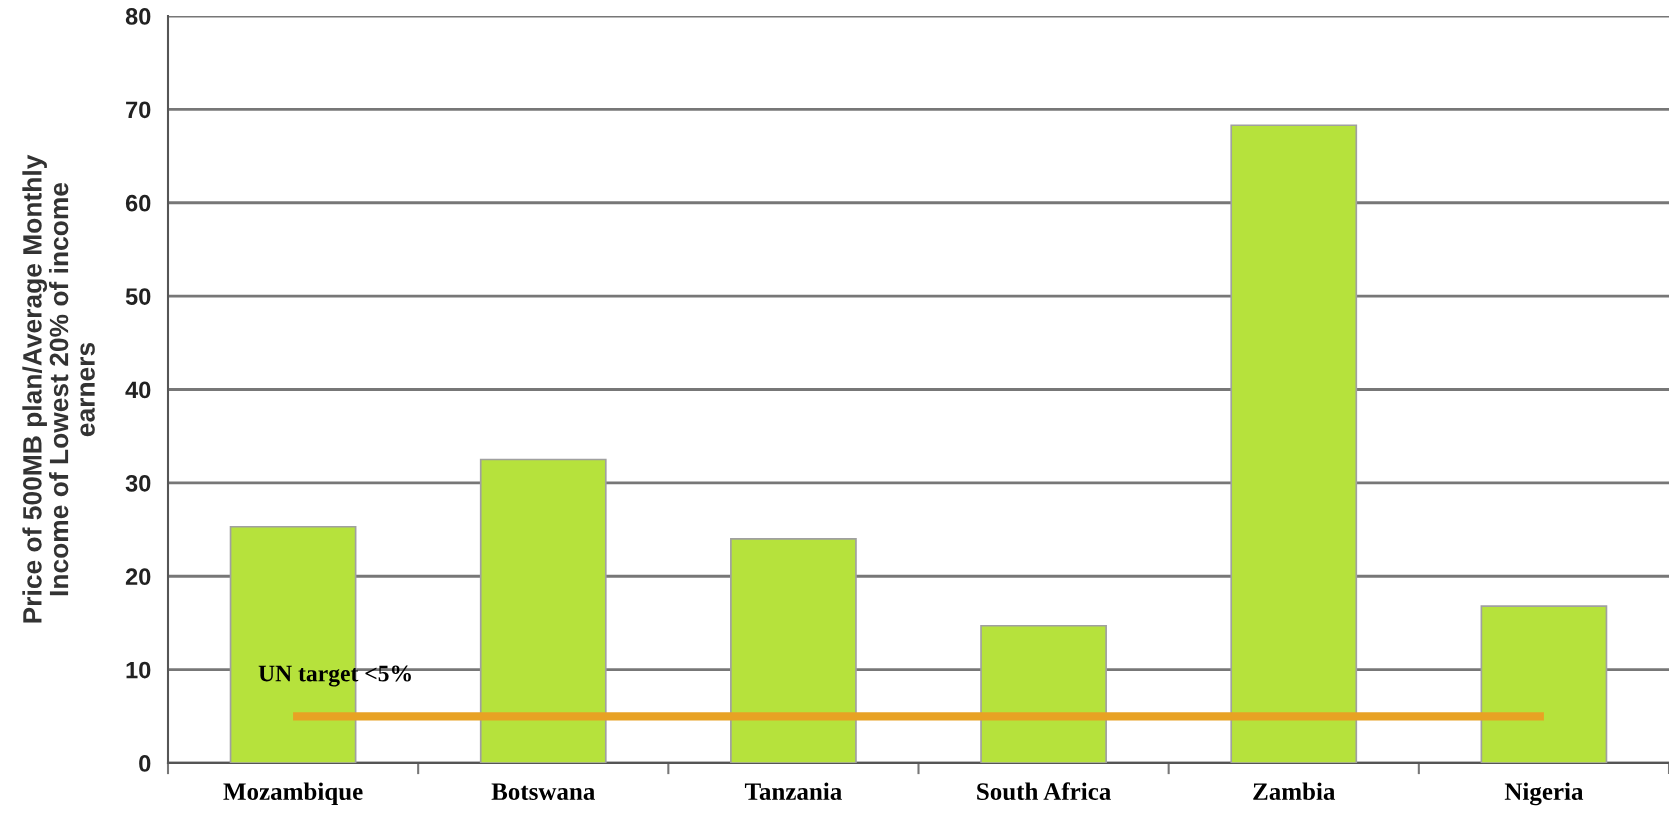  What do you see at coordinates (138, 390) in the screenshot?
I see `y-tick-label: 40` at bounding box center [138, 390].